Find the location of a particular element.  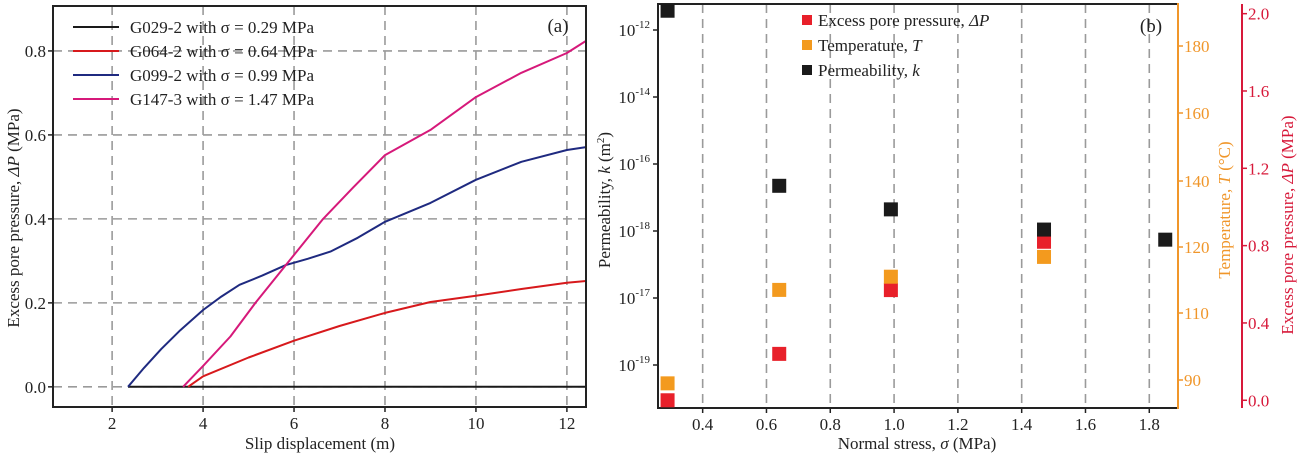

permeability-axis-label-end: ) is located at coordinates (604, 135).